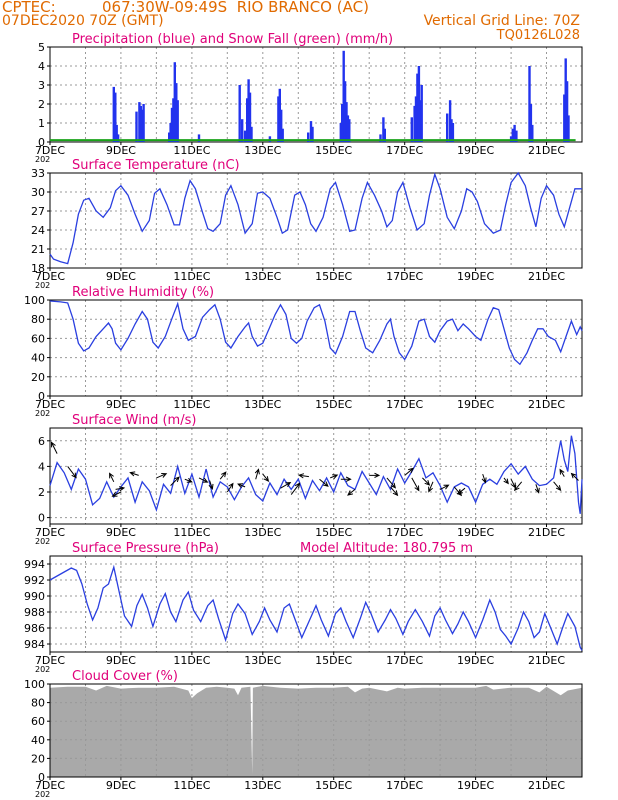 The width and height of the screenshot is (618, 800). What do you see at coordinates (121, 785) in the screenshot?
I see `cloud-xtick-label-1: 9DEC` at bounding box center [121, 785].